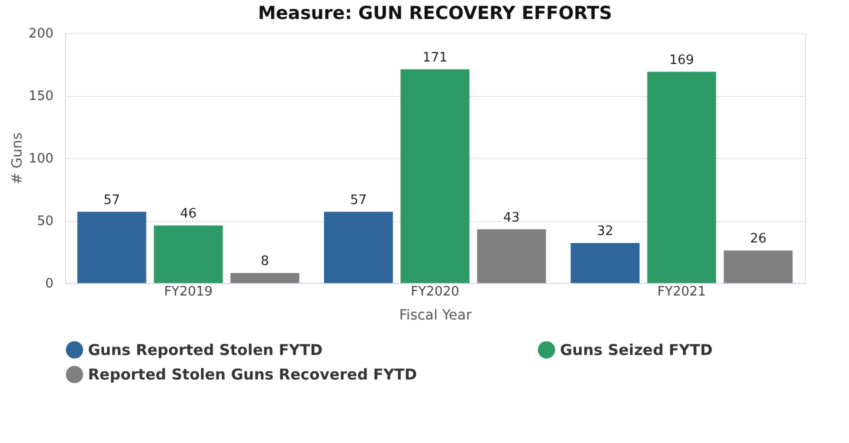 The height and width of the screenshot is (443, 849). I want to click on x-tick-label: FY2019, so click(188, 292).